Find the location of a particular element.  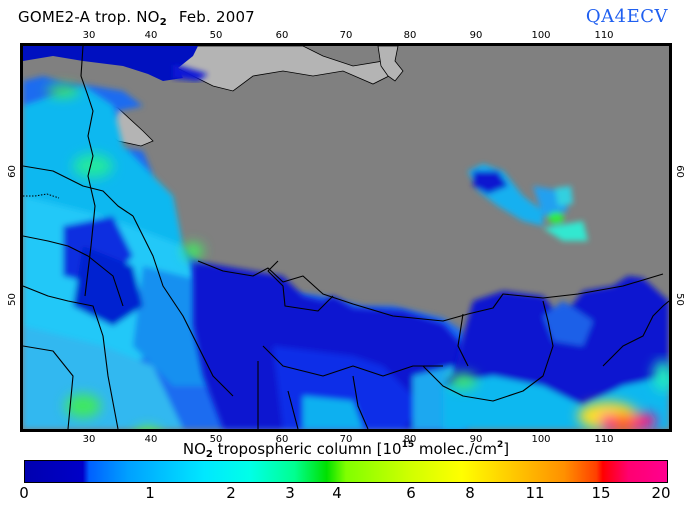

frame-tick-left is located at coordinates (21, 225).